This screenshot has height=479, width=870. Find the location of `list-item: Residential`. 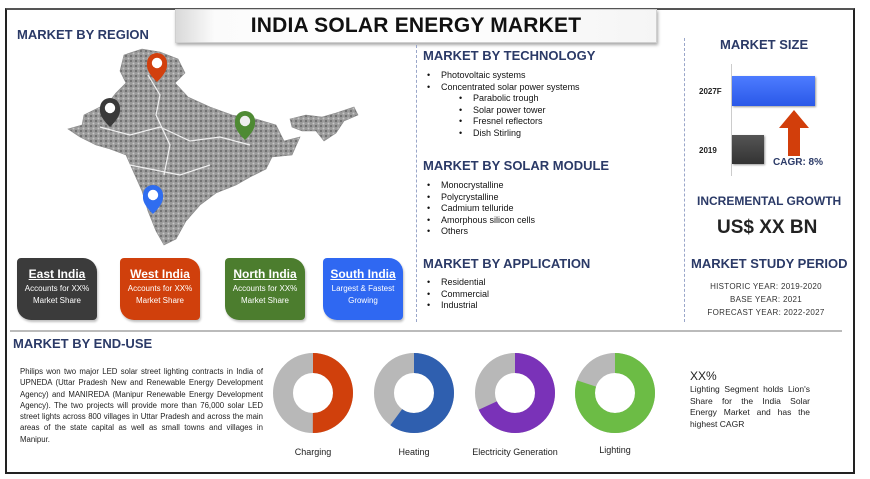

list-item: Residential is located at coordinates (458, 283).